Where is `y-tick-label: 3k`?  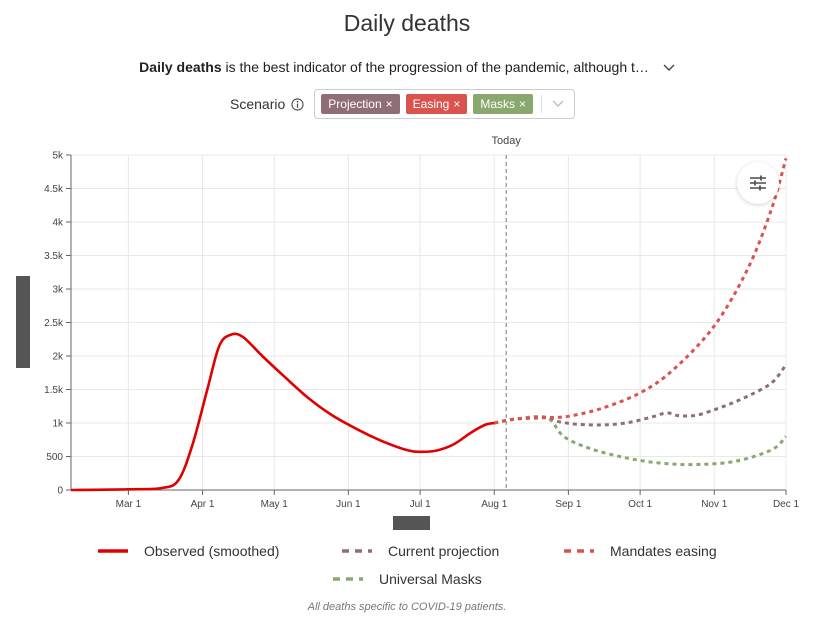
y-tick-label: 3k is located at coordinates (58, 290).